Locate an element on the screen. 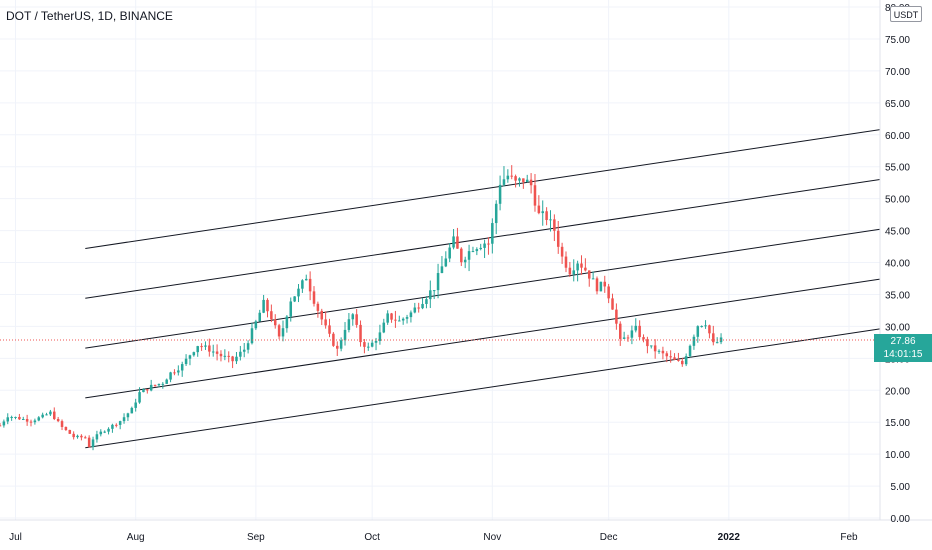  y-tick-label: 0.00 is located at coordinates (901, 519).